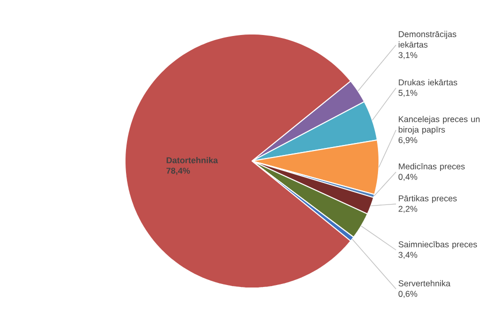 The height and width of the screenshot is (321, 501). Describe the element at coordinates (437, 245) in the screenshot. I see `slice-label: Saimniecības preces` at that location.